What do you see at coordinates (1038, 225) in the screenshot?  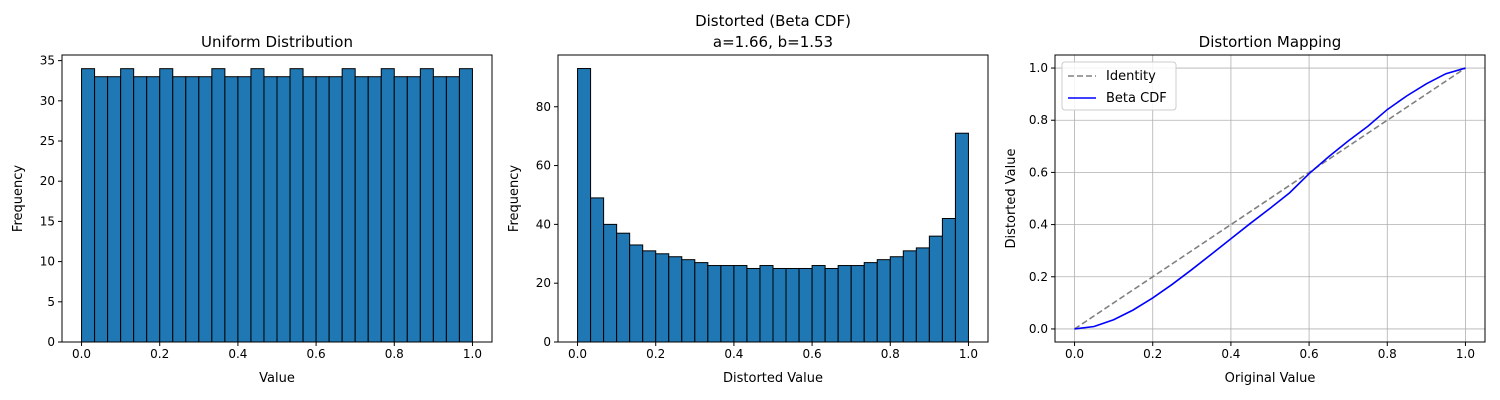 I see `y-tick-label: 0.4` at bounding box center [1038, 225].